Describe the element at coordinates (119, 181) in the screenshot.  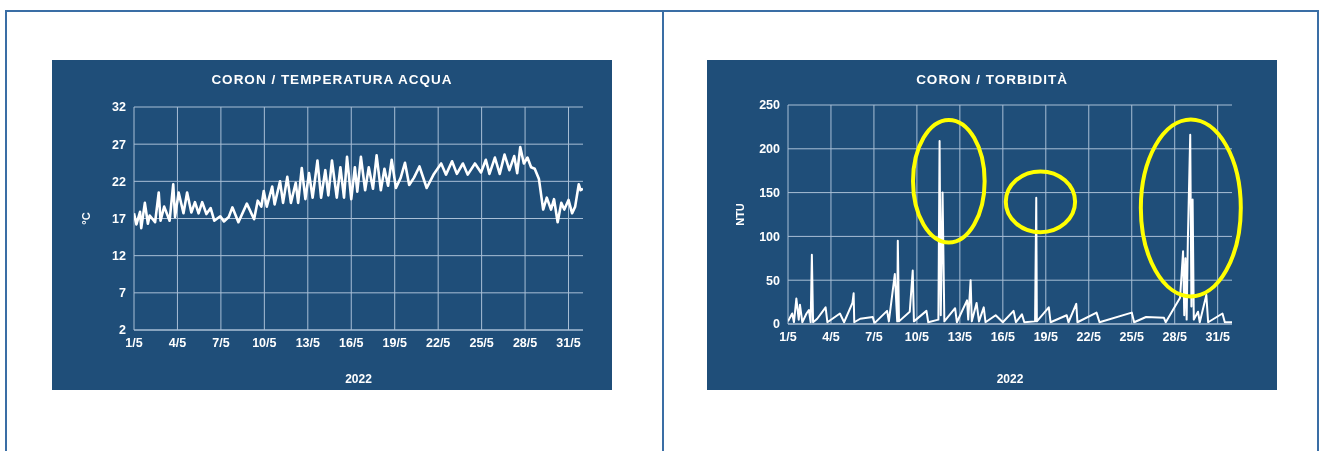
I see `y-tick-label: 22` at that location.